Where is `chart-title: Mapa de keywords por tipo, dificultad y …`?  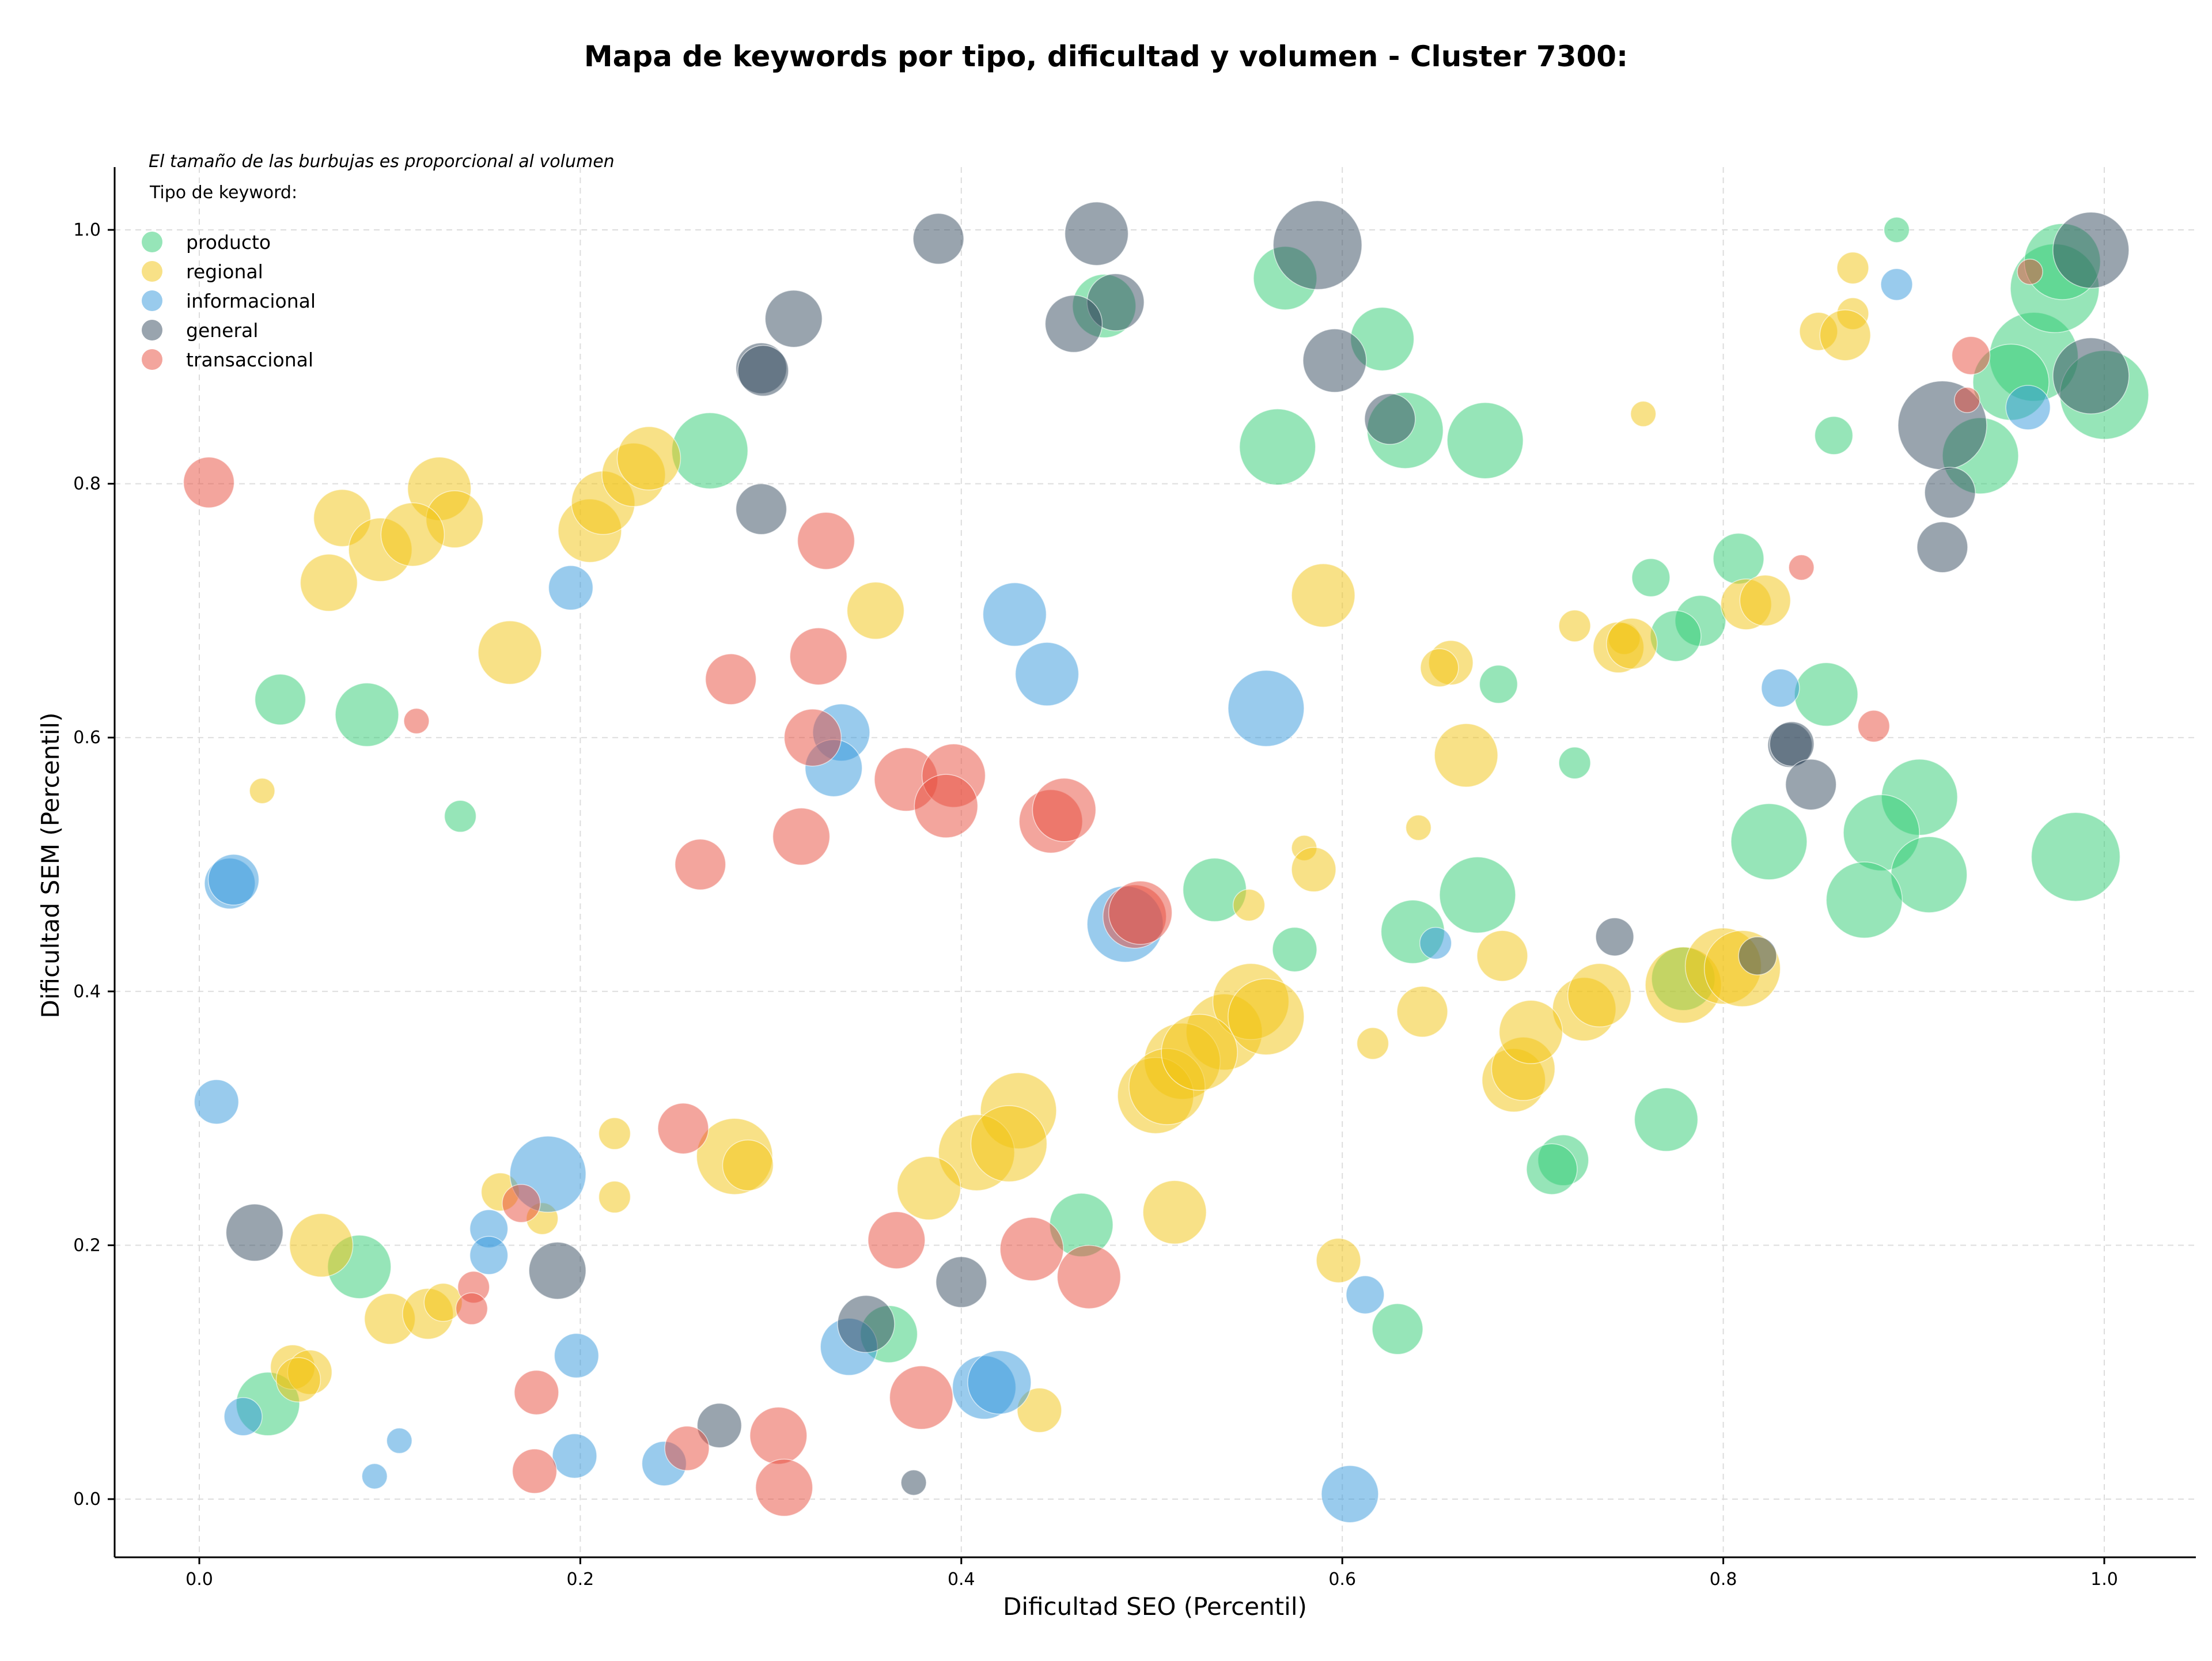
chart-title: Mapa de keywords por tipo, dificultad y … is located at coordinates (1106, 56).